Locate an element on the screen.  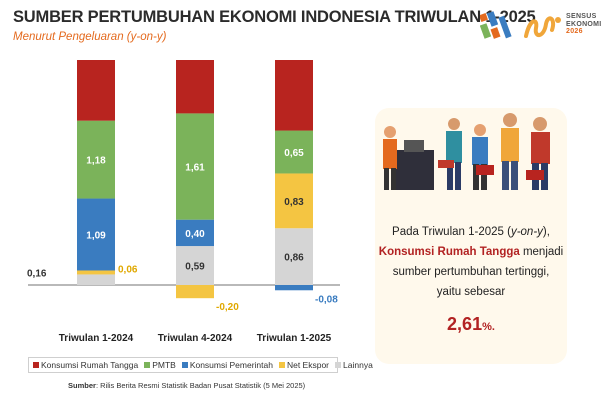
data-label-4-1: 0,59 is located at coordinates (195, 267).